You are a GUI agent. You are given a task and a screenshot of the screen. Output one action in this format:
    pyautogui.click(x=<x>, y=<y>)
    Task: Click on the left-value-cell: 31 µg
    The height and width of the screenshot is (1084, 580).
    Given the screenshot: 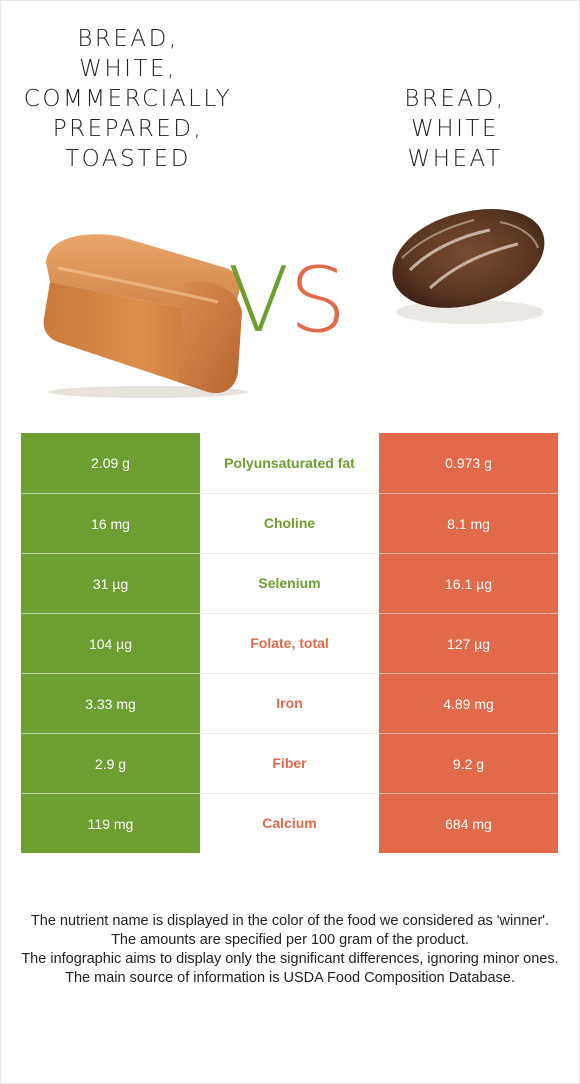 What is the action you would take?
    pyautogui.click(x=110, y=583)
    